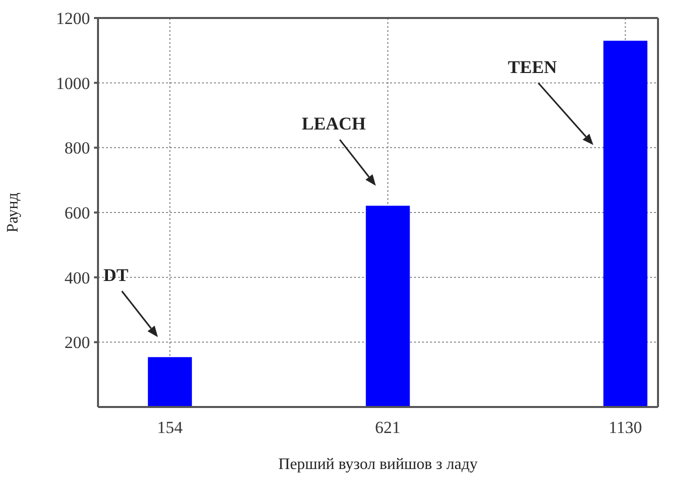 The image size is (681, 481). I want to click on y-axis-title: Раунд, so click(13, 212).